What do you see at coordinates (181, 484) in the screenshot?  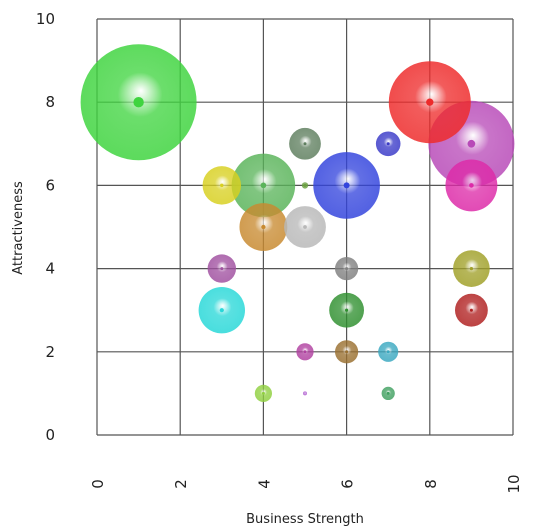 I see `x-tick-label: 2` at bounding box center [181, 484].